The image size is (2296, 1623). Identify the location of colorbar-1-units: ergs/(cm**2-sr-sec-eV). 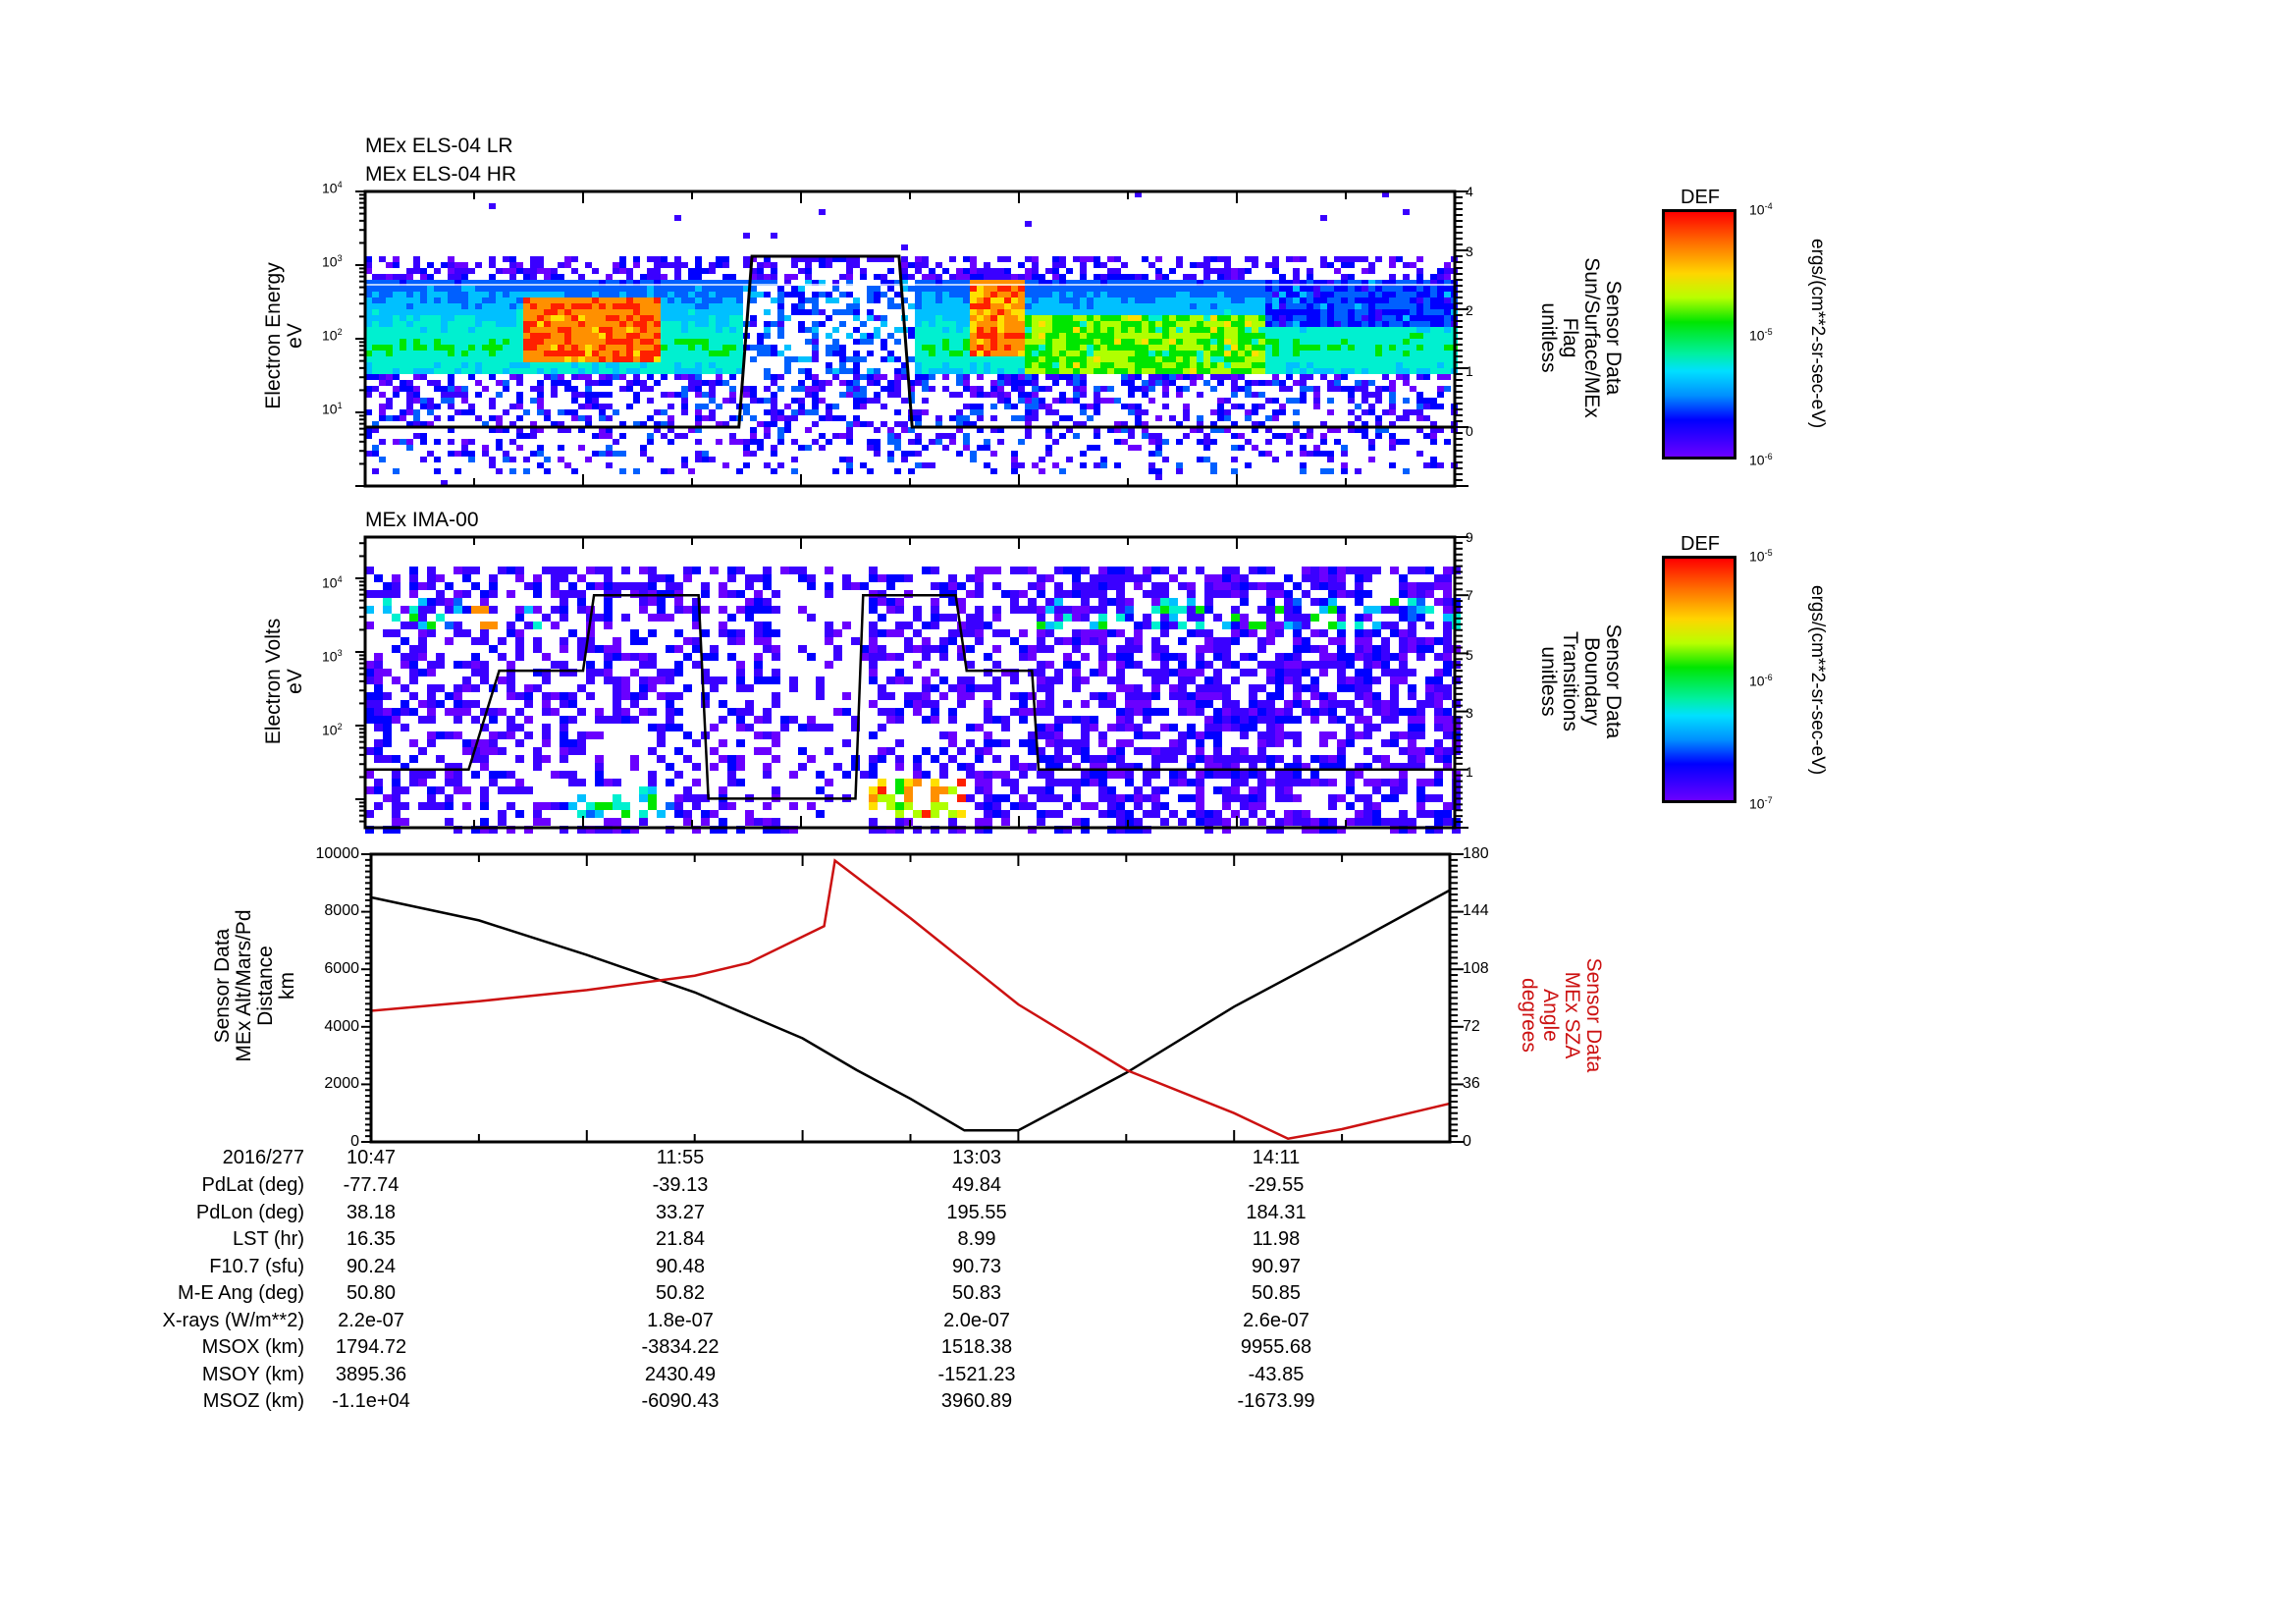
(1818, 334).